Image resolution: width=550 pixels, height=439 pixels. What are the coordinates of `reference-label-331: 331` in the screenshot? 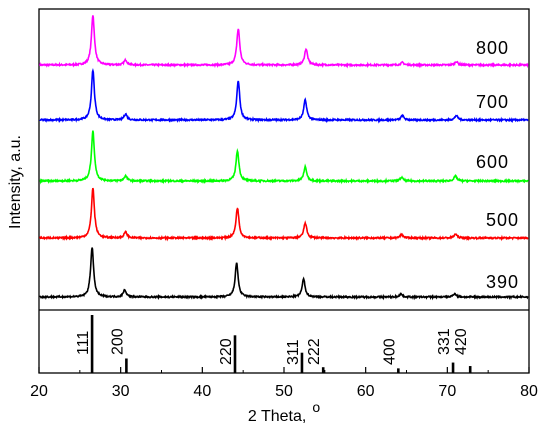 It's located at (444, 341).